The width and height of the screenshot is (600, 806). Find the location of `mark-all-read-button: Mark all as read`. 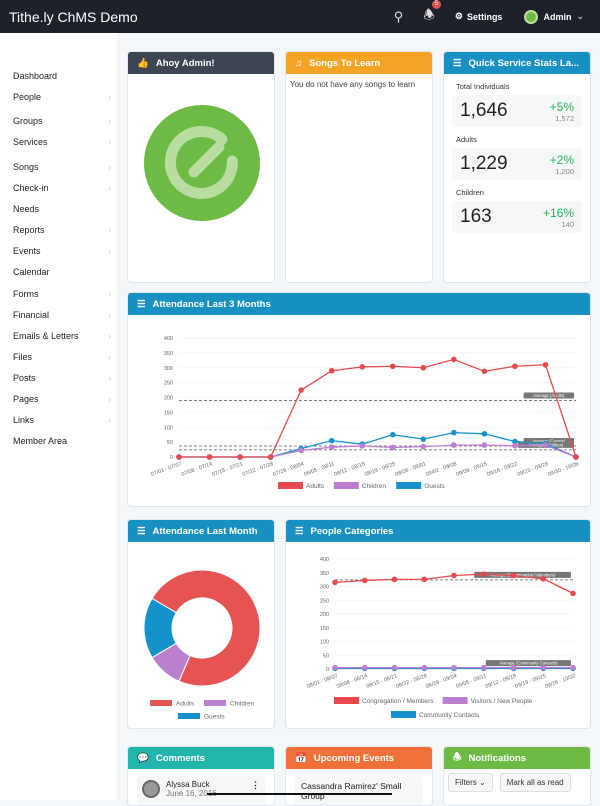

mark-all-read-button: Mark all as read is located at coordinates (535, 782).